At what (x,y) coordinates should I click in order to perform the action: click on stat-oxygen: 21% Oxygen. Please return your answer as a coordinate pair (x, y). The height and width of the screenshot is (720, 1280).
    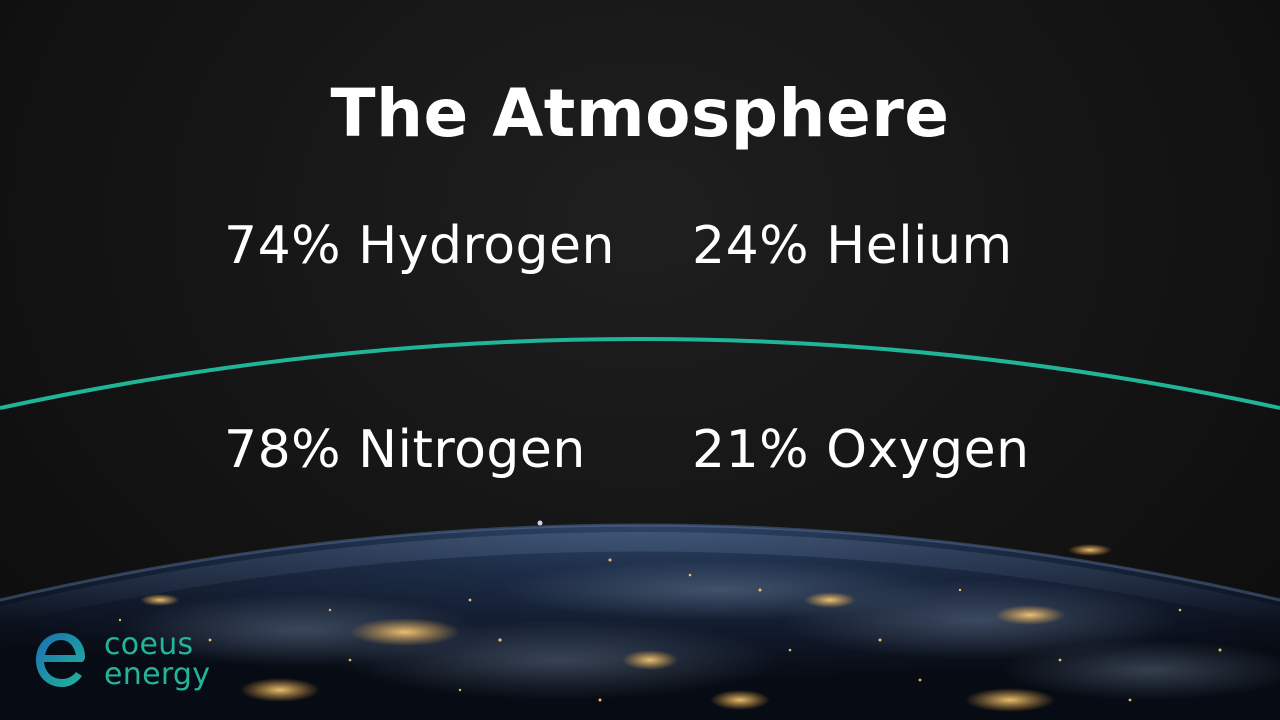
    Looking at the image, I should click on (861, 450).